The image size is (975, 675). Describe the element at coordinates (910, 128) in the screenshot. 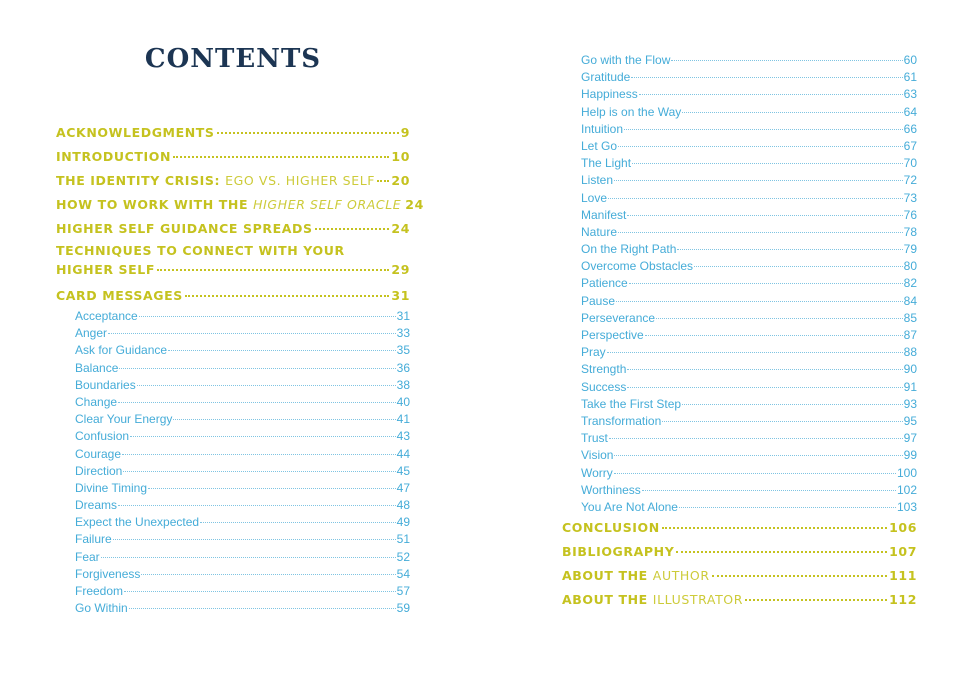

I see `page-number: 66` at that location.